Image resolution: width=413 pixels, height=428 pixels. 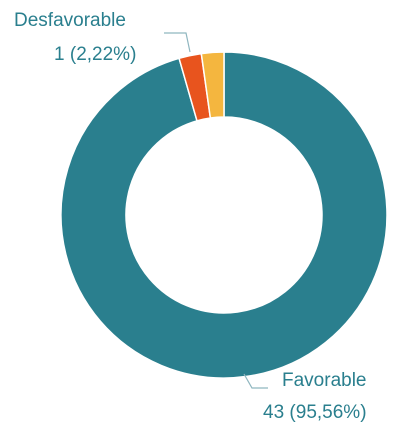 I want to click on slice-label-favorable-name: Favorable, so click(x=324, y=380).